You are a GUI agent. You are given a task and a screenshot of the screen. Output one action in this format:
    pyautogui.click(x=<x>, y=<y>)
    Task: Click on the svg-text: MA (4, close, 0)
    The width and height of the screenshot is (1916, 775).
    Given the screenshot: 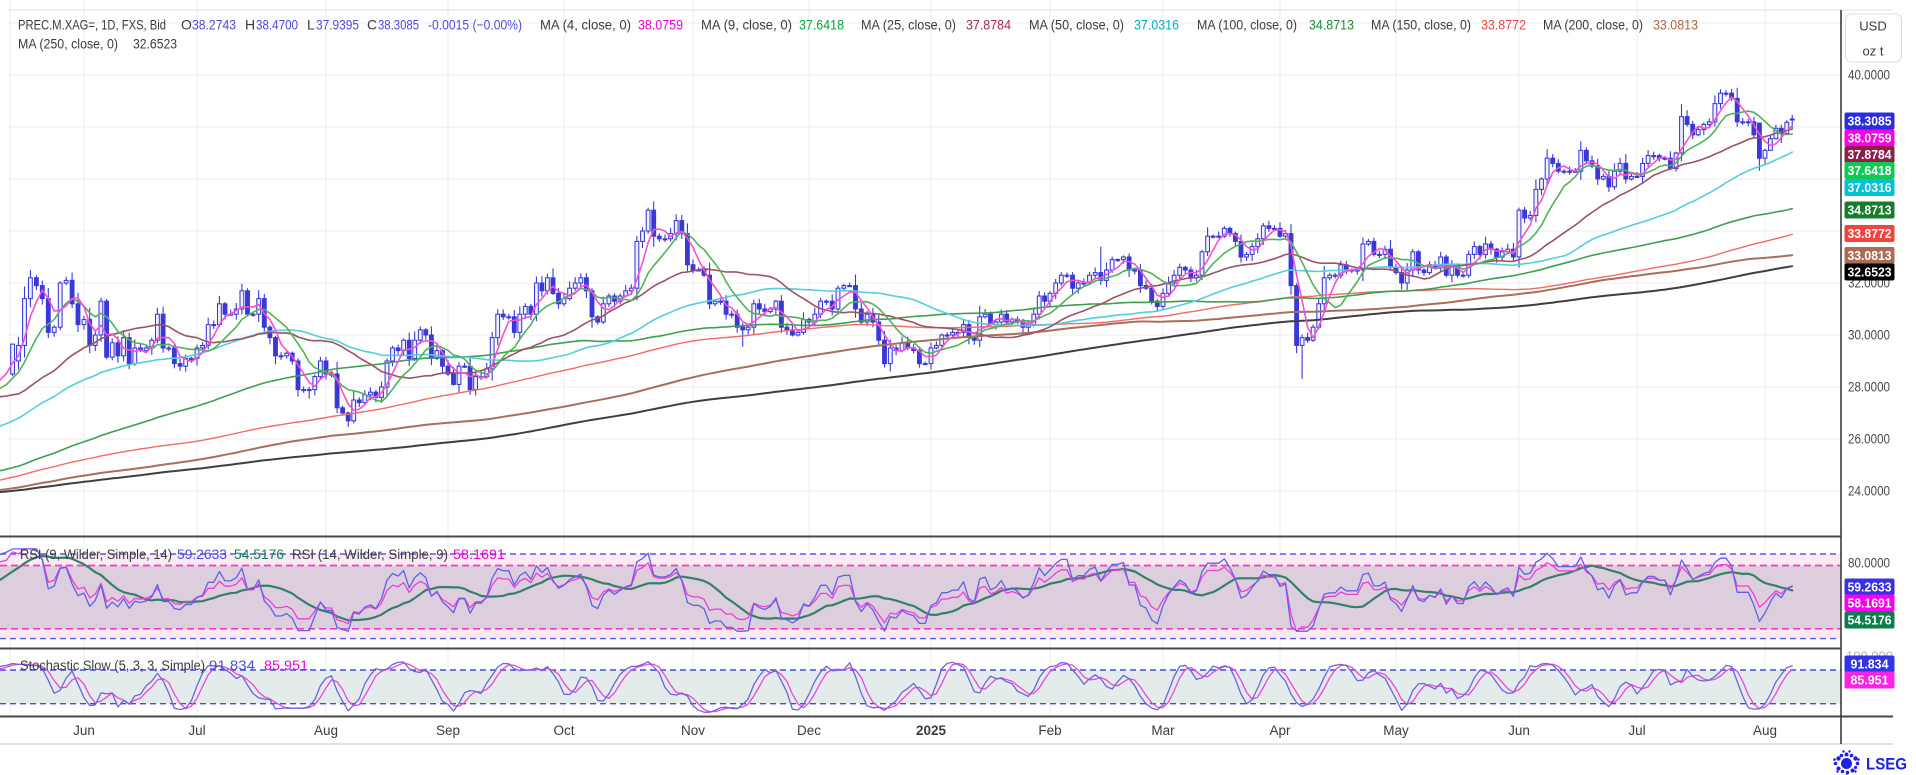 What is the action you would take?
    pyautogui.click(x=585, y=25)
    